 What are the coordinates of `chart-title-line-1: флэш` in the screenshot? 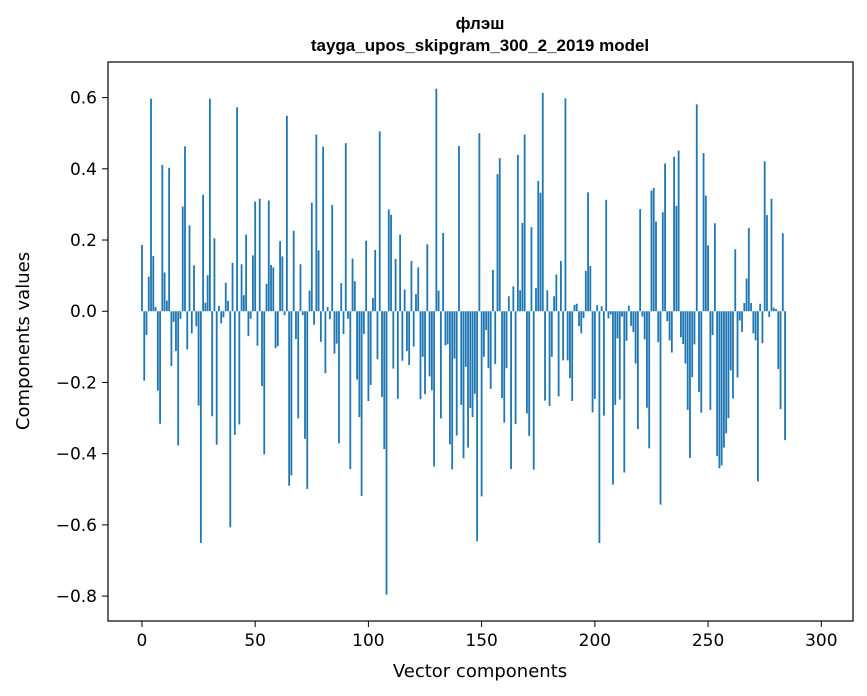 It's located at (480, 23).